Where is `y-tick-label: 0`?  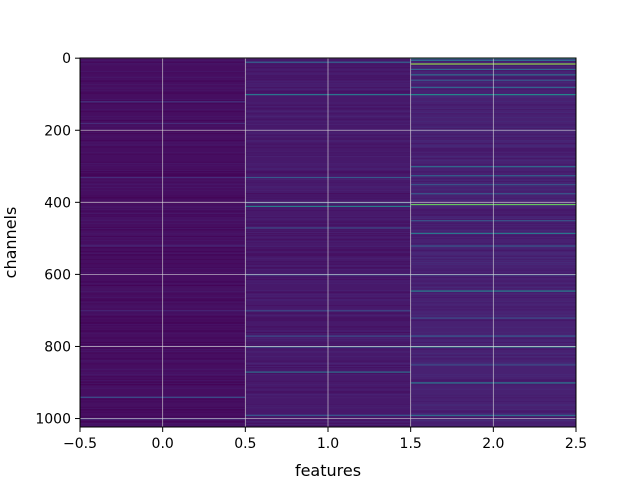 y-tick-label: 0 is located at coordinates (66, 59).